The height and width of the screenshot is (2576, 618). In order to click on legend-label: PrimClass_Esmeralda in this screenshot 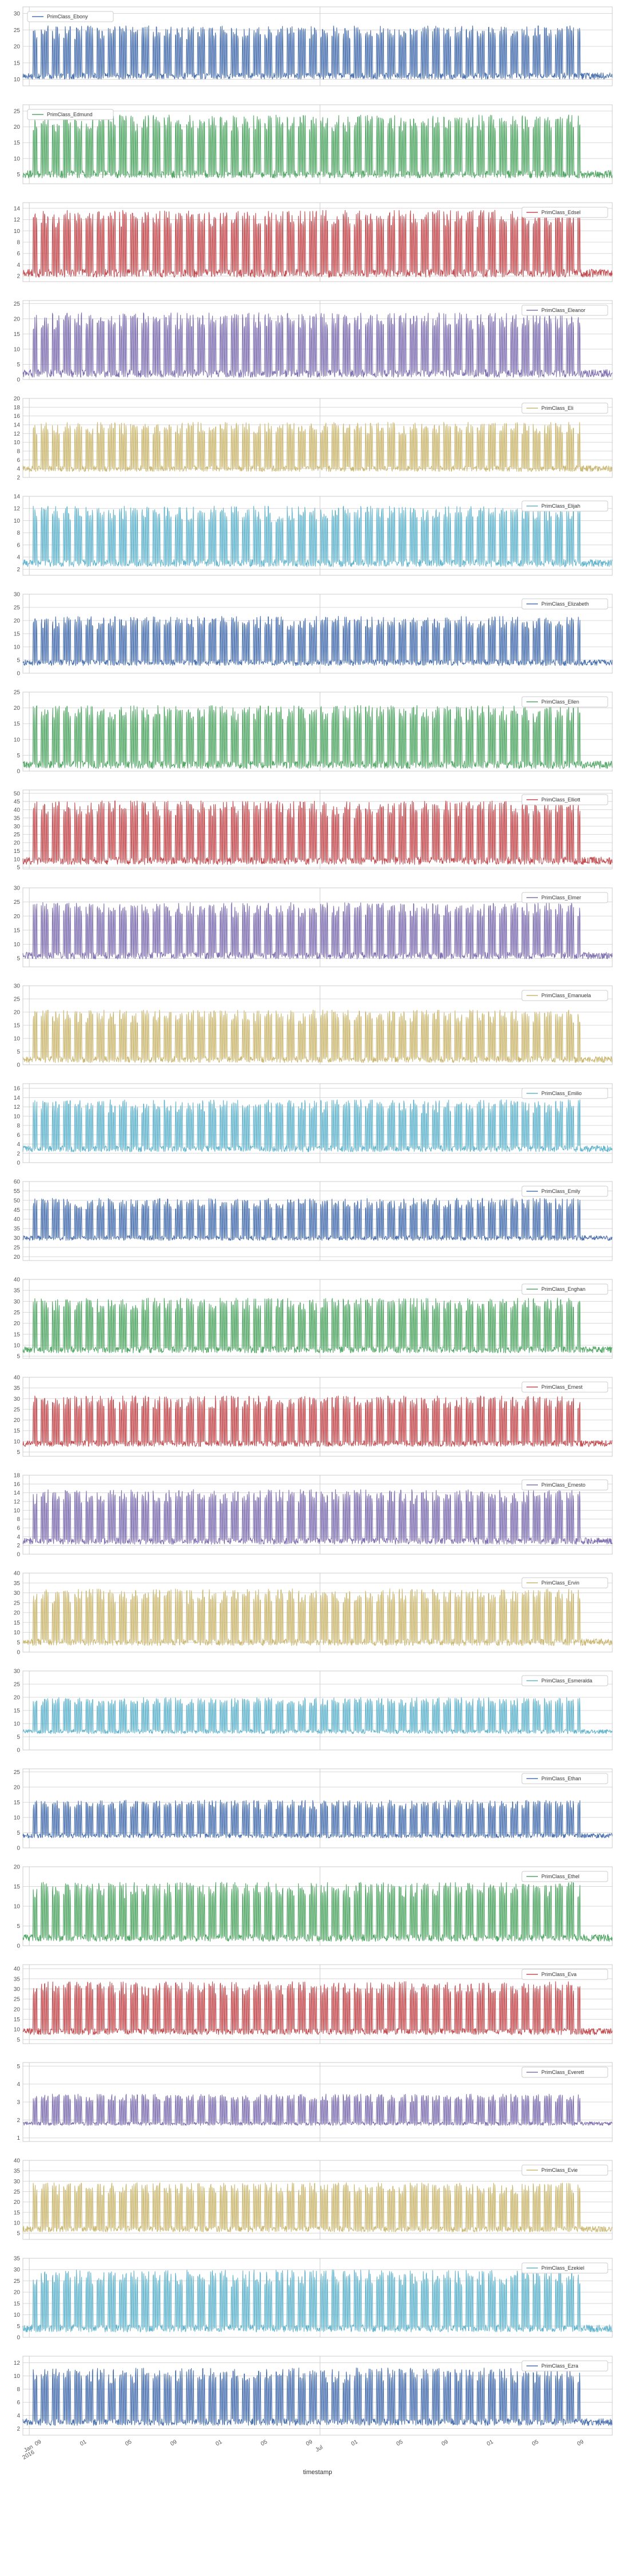, I will do `click(566, 1681)`.